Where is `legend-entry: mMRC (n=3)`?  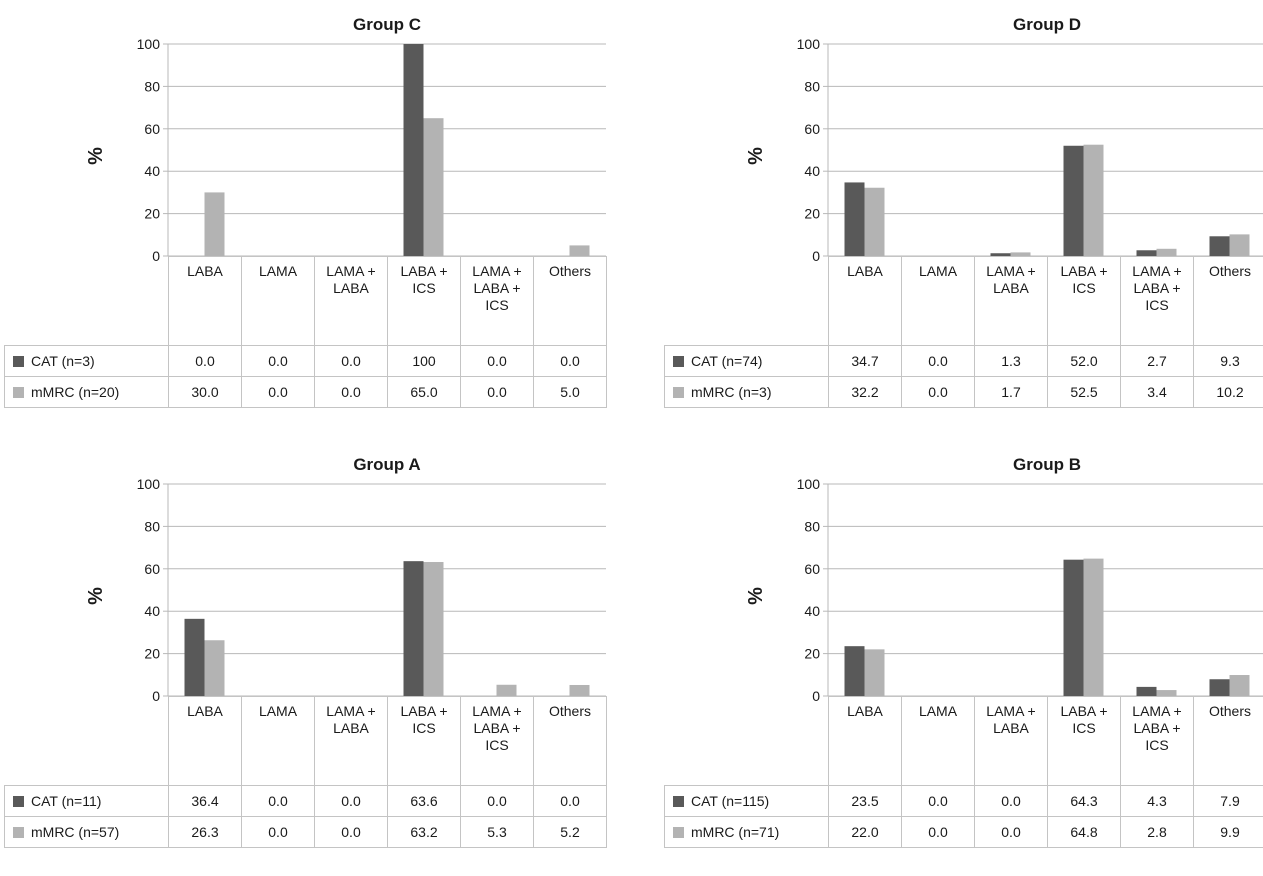
legend-entry: mMRC (n=3) is located at coordinates (746, 392).